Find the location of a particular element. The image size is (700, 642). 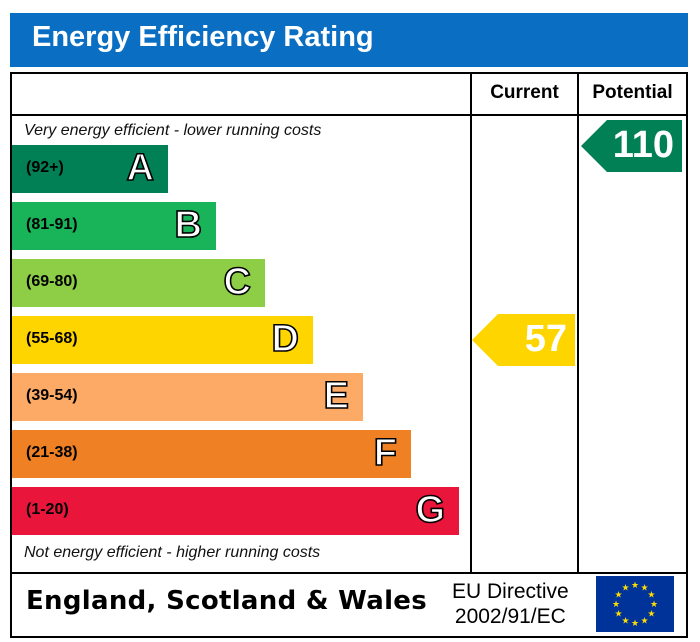

band-b: (81-91) B is located at coordinates (114, 226).